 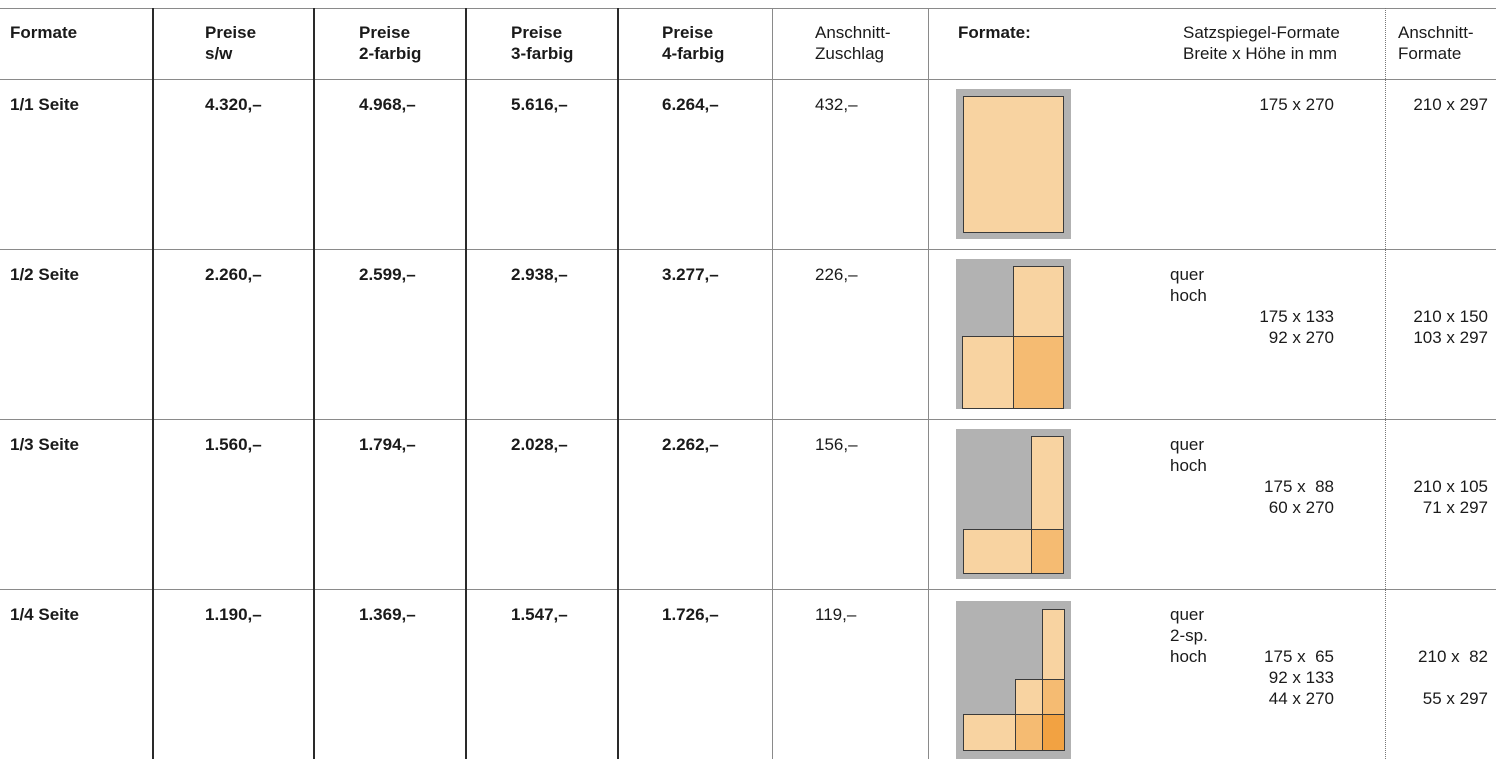 What do you see at coordinates (1261, 43) in the screenshot?
I see `header-satzspiegel: Satzspiegel-Formate Breite x Höhe in mm` at bounding box center [1261, 43].